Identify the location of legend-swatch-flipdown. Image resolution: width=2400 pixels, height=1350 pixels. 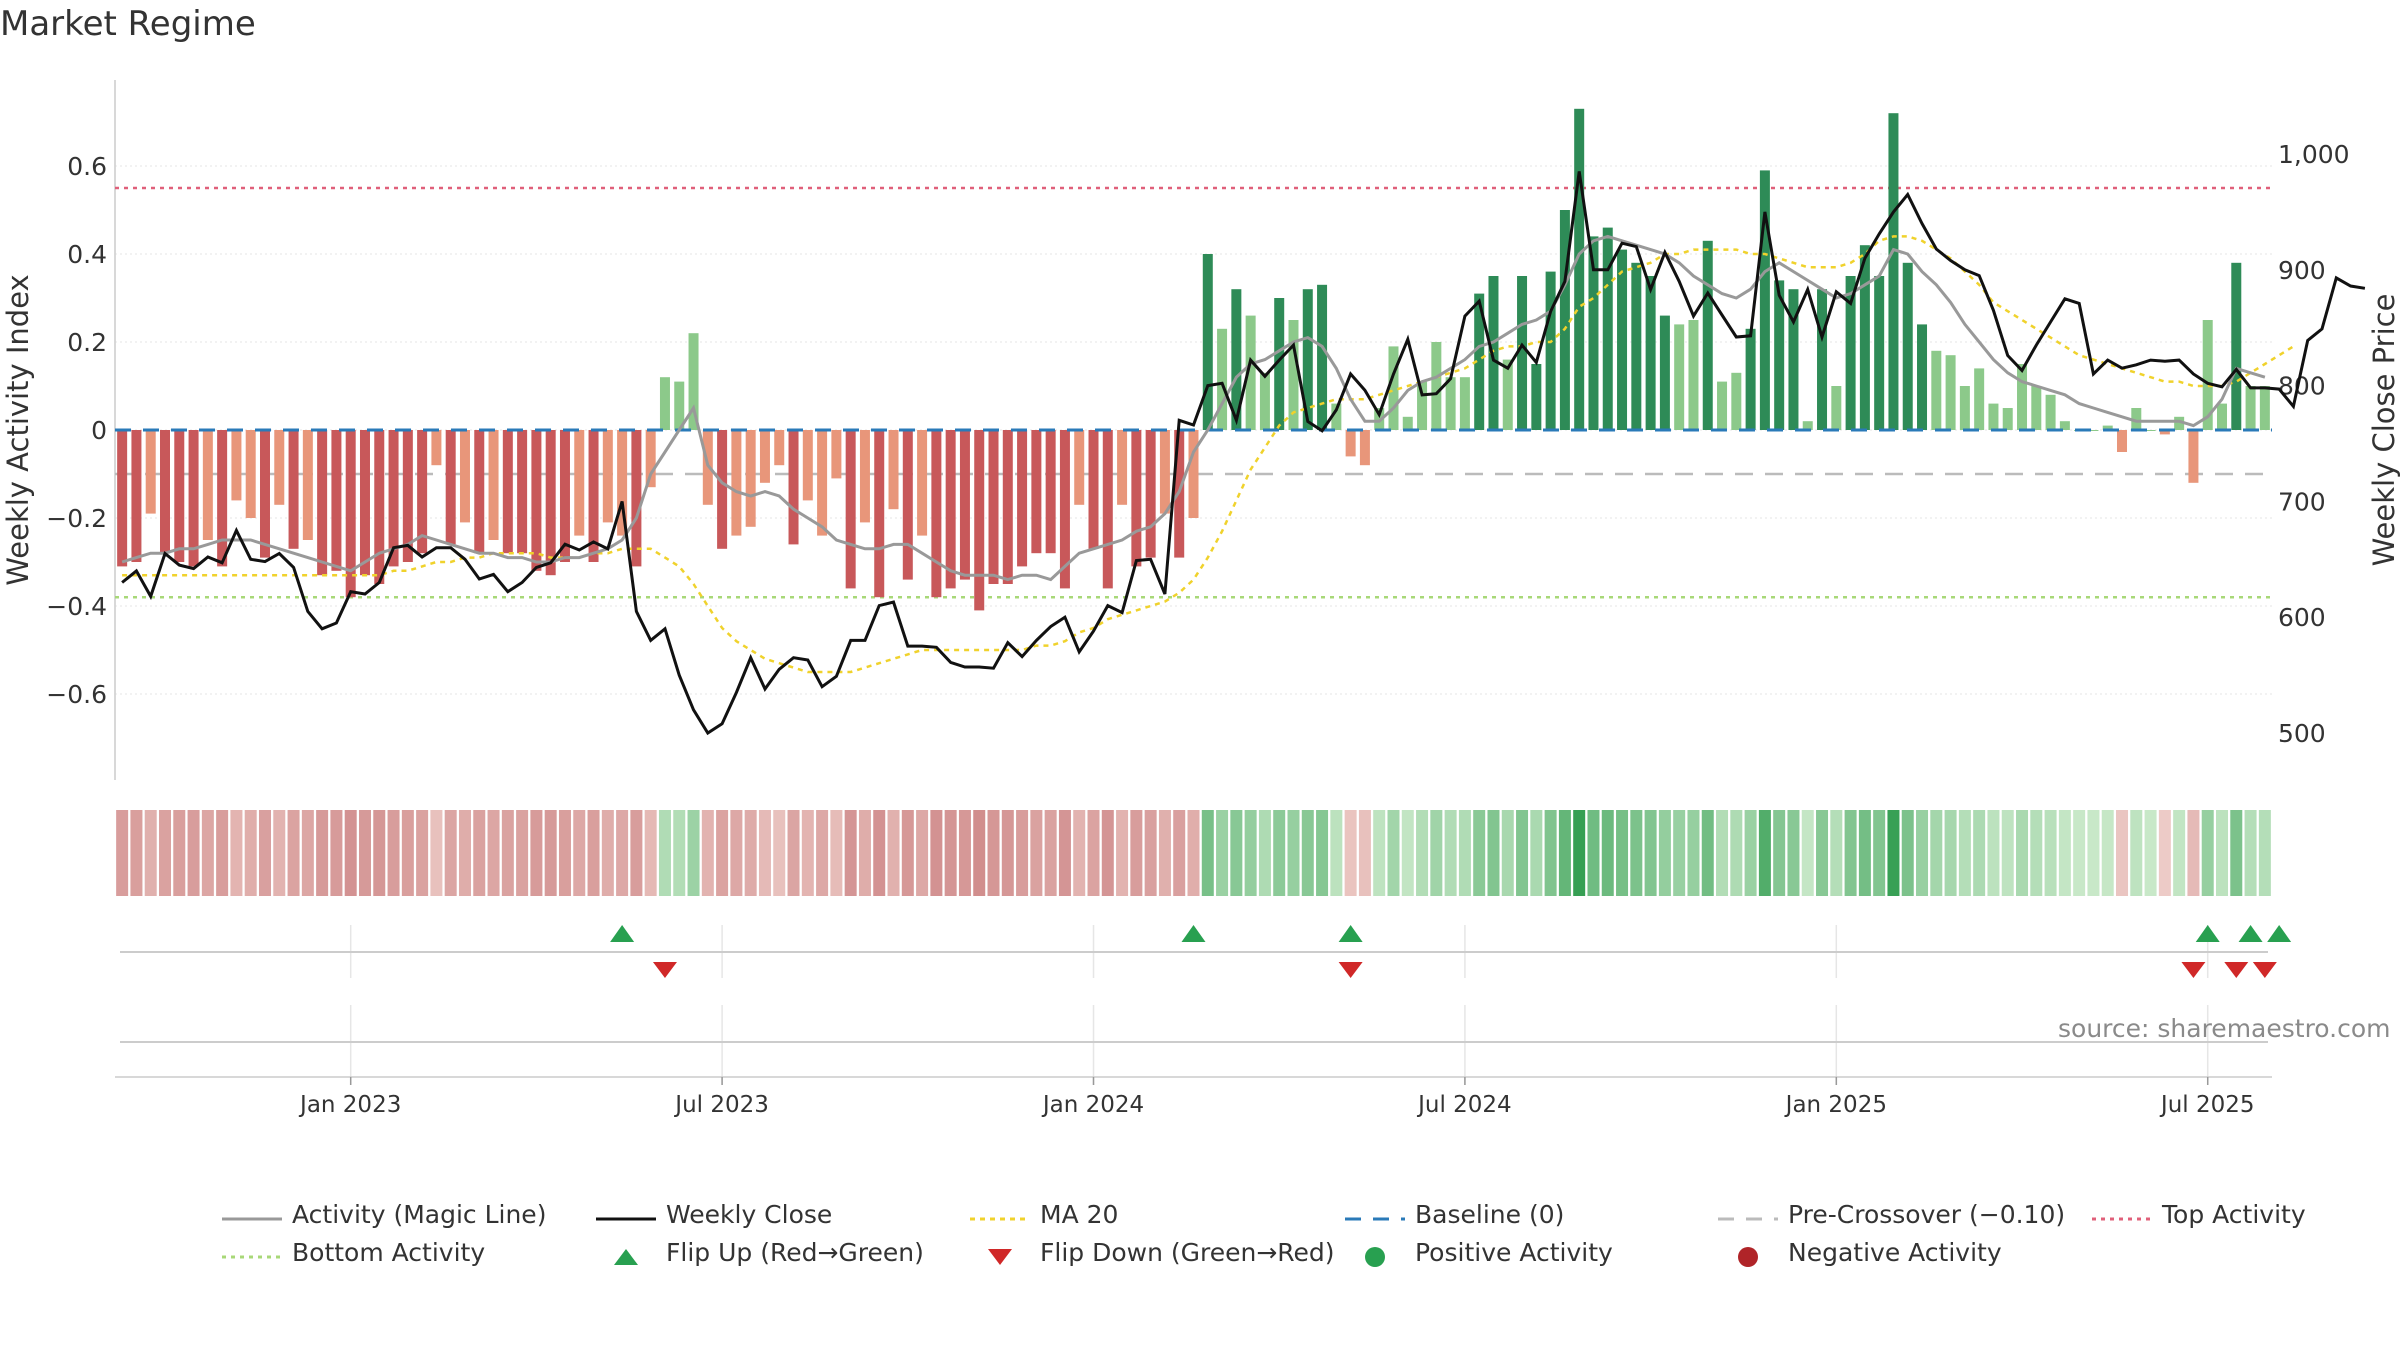
(1000, 1254).